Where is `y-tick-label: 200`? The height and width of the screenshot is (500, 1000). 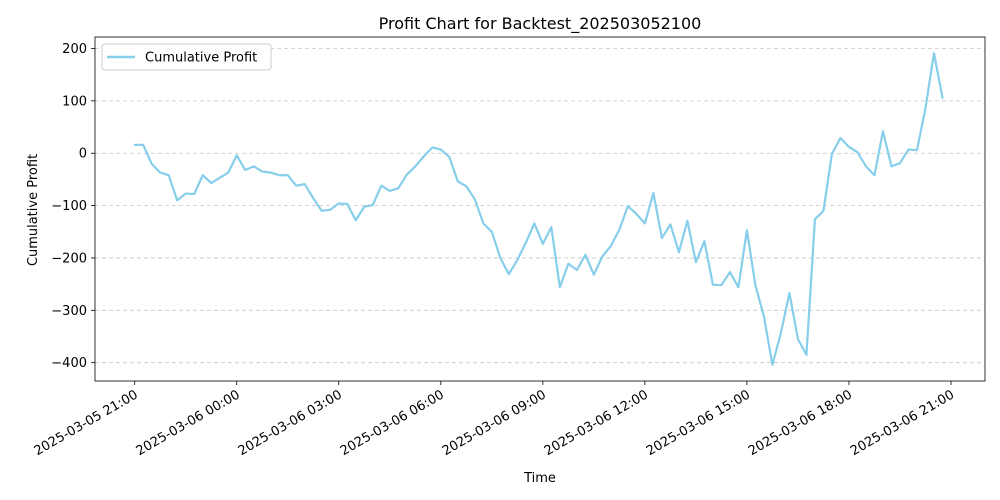 y-tick-label: 200 is located at coordinates (74, 49).